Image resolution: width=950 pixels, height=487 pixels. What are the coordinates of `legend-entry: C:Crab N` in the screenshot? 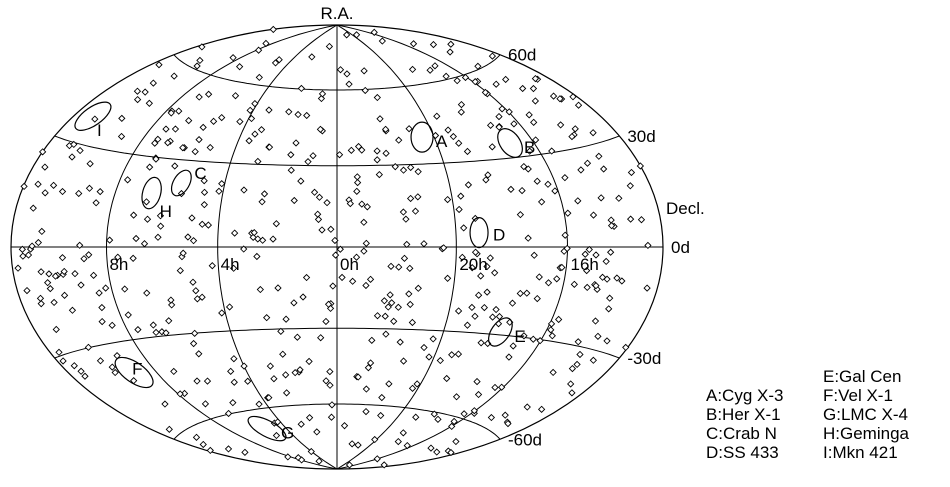 It's located at (741, 433).